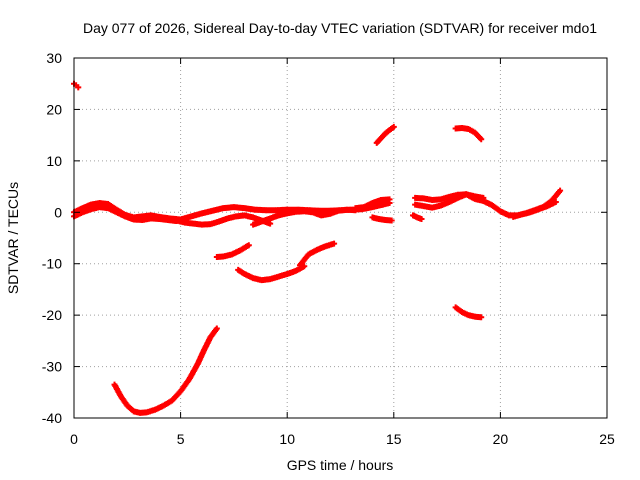 The width and height of the screenshot is (640, 480). I want to click on data-point, so click(78, 87).